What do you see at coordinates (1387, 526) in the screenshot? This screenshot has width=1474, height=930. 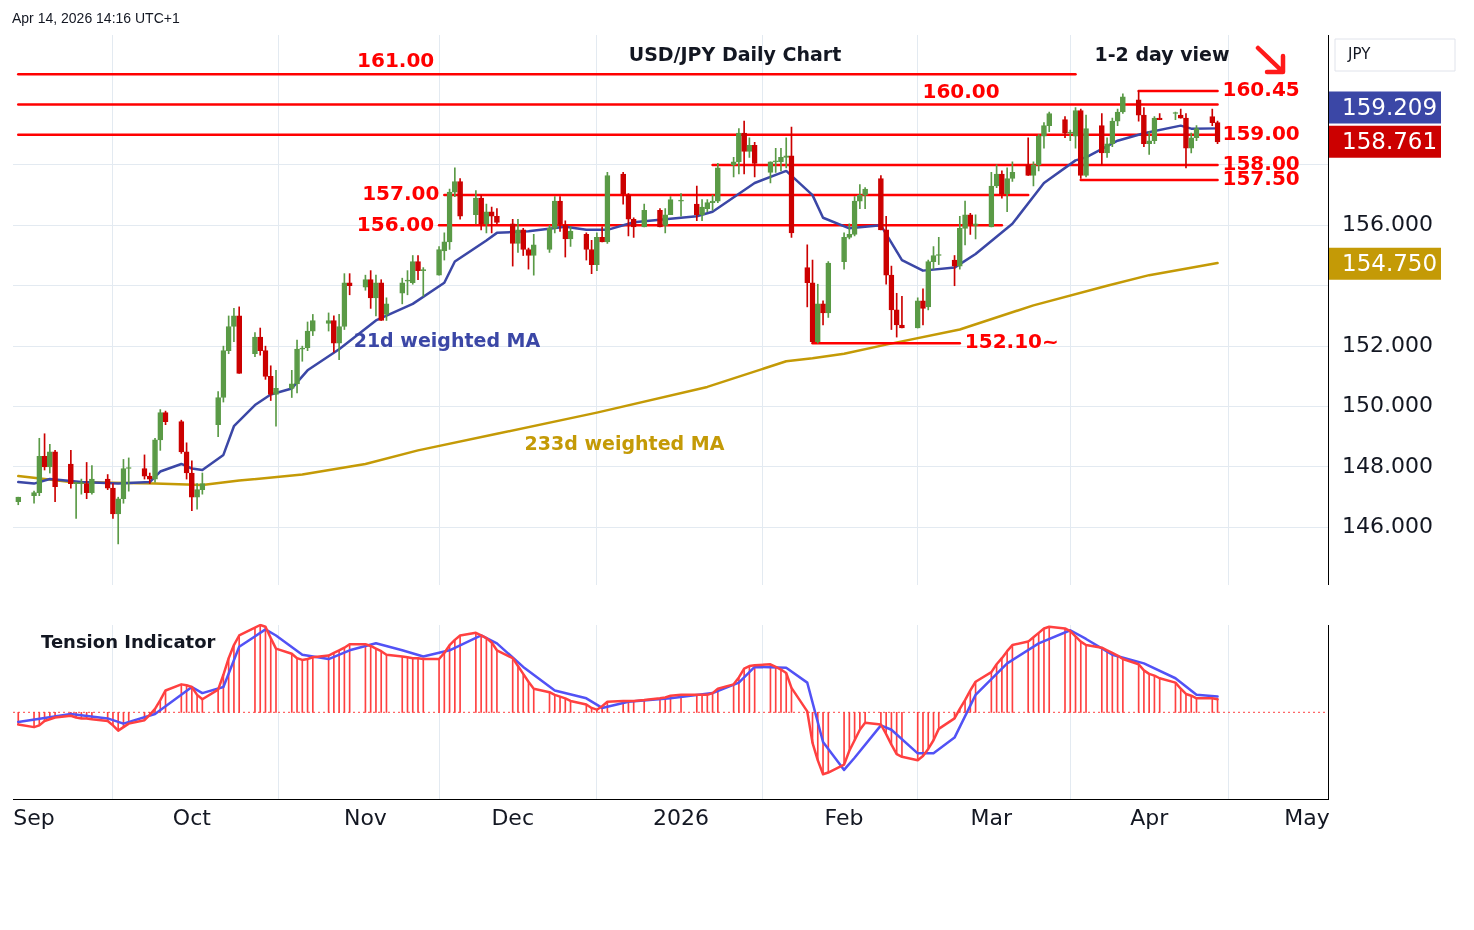 I see `y-tick-label: 146.000` at bounding box center [1387, 526].